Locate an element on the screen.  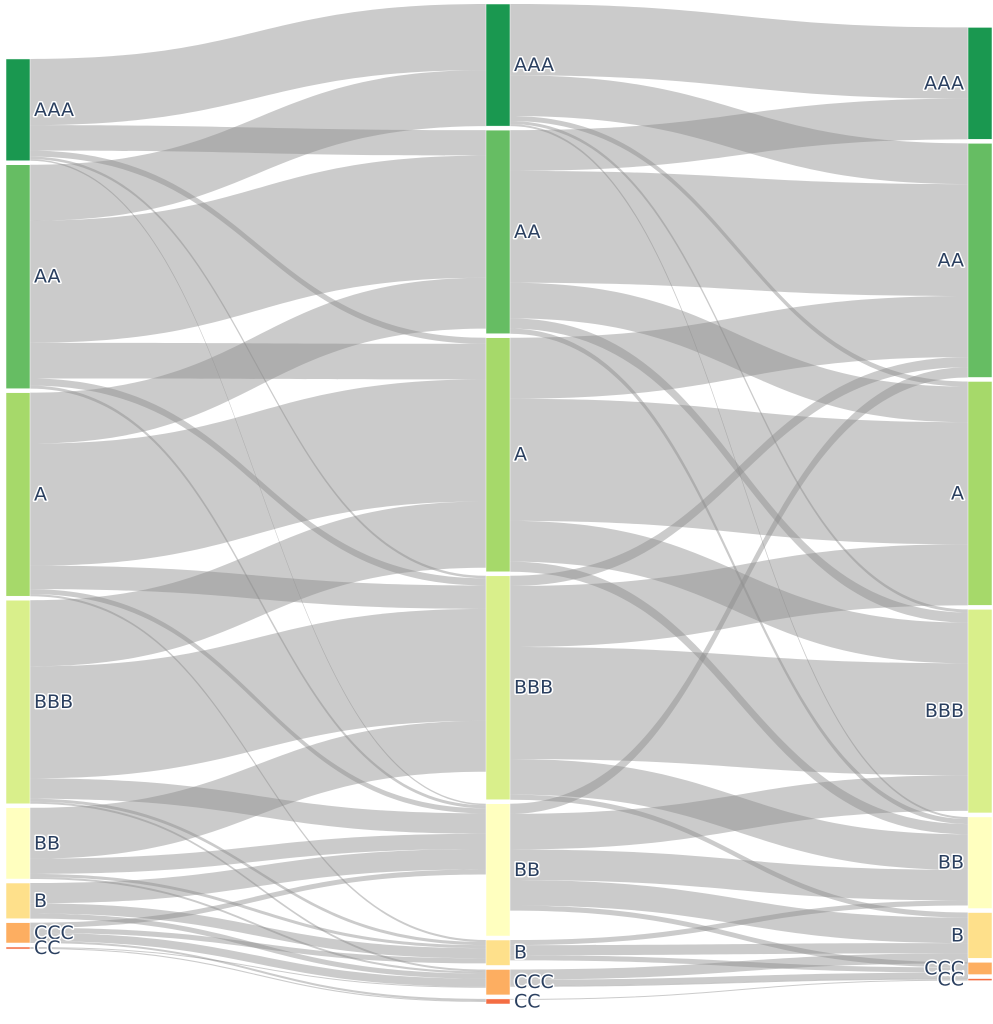
link-1-bbb-to-aa is located at coordinates (739, 471).